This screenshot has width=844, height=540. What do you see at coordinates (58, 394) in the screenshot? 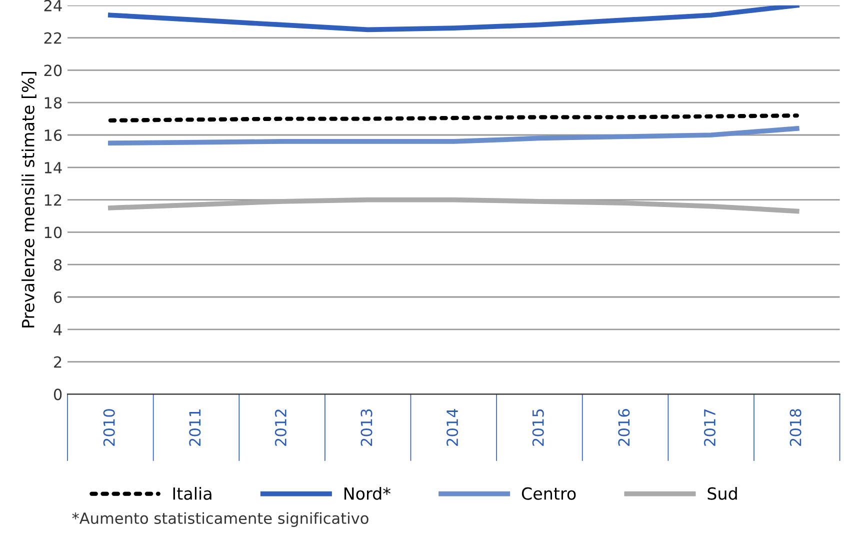
I see `y-tick-label: 0` at bounding box center [58, 394].